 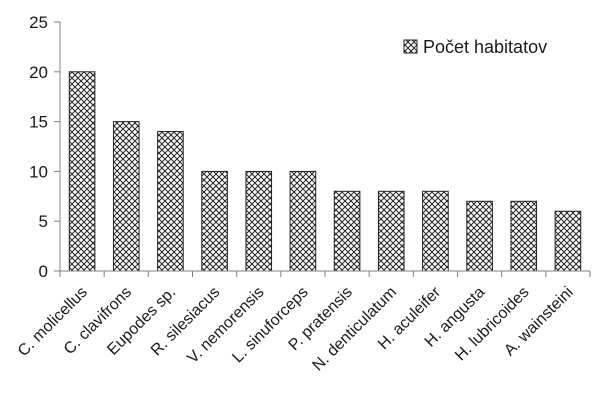 I want to click on legend: Počet habitatov, so click(x=475, y=47).